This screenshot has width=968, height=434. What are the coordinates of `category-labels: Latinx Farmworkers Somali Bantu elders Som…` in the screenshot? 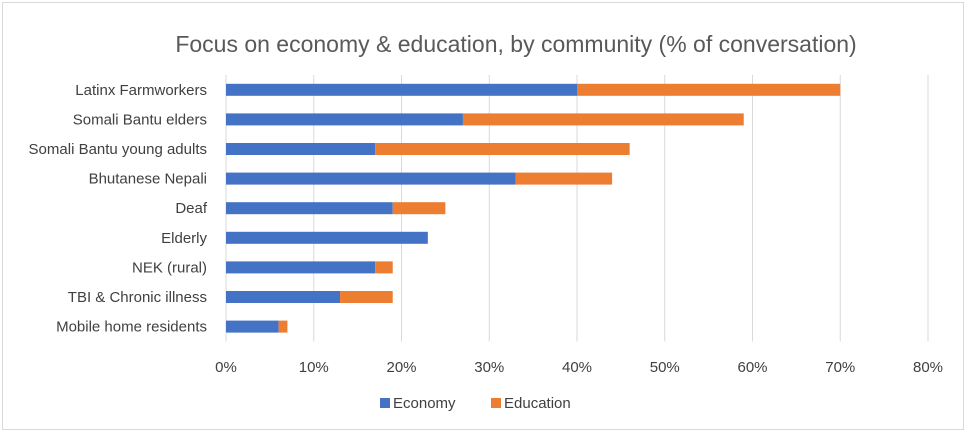 It's located at (118, 209).